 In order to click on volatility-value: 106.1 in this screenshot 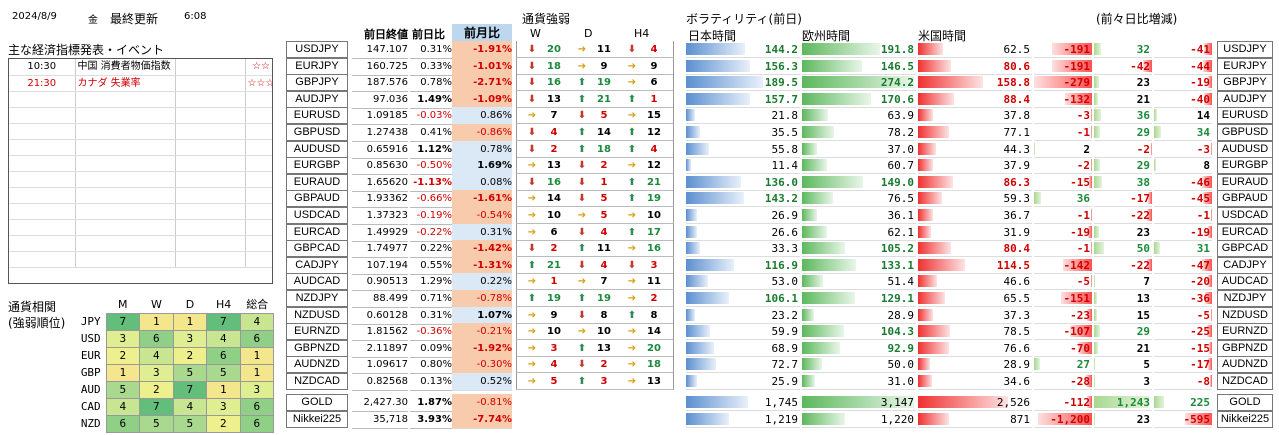, I will do `click(781, 298)`.